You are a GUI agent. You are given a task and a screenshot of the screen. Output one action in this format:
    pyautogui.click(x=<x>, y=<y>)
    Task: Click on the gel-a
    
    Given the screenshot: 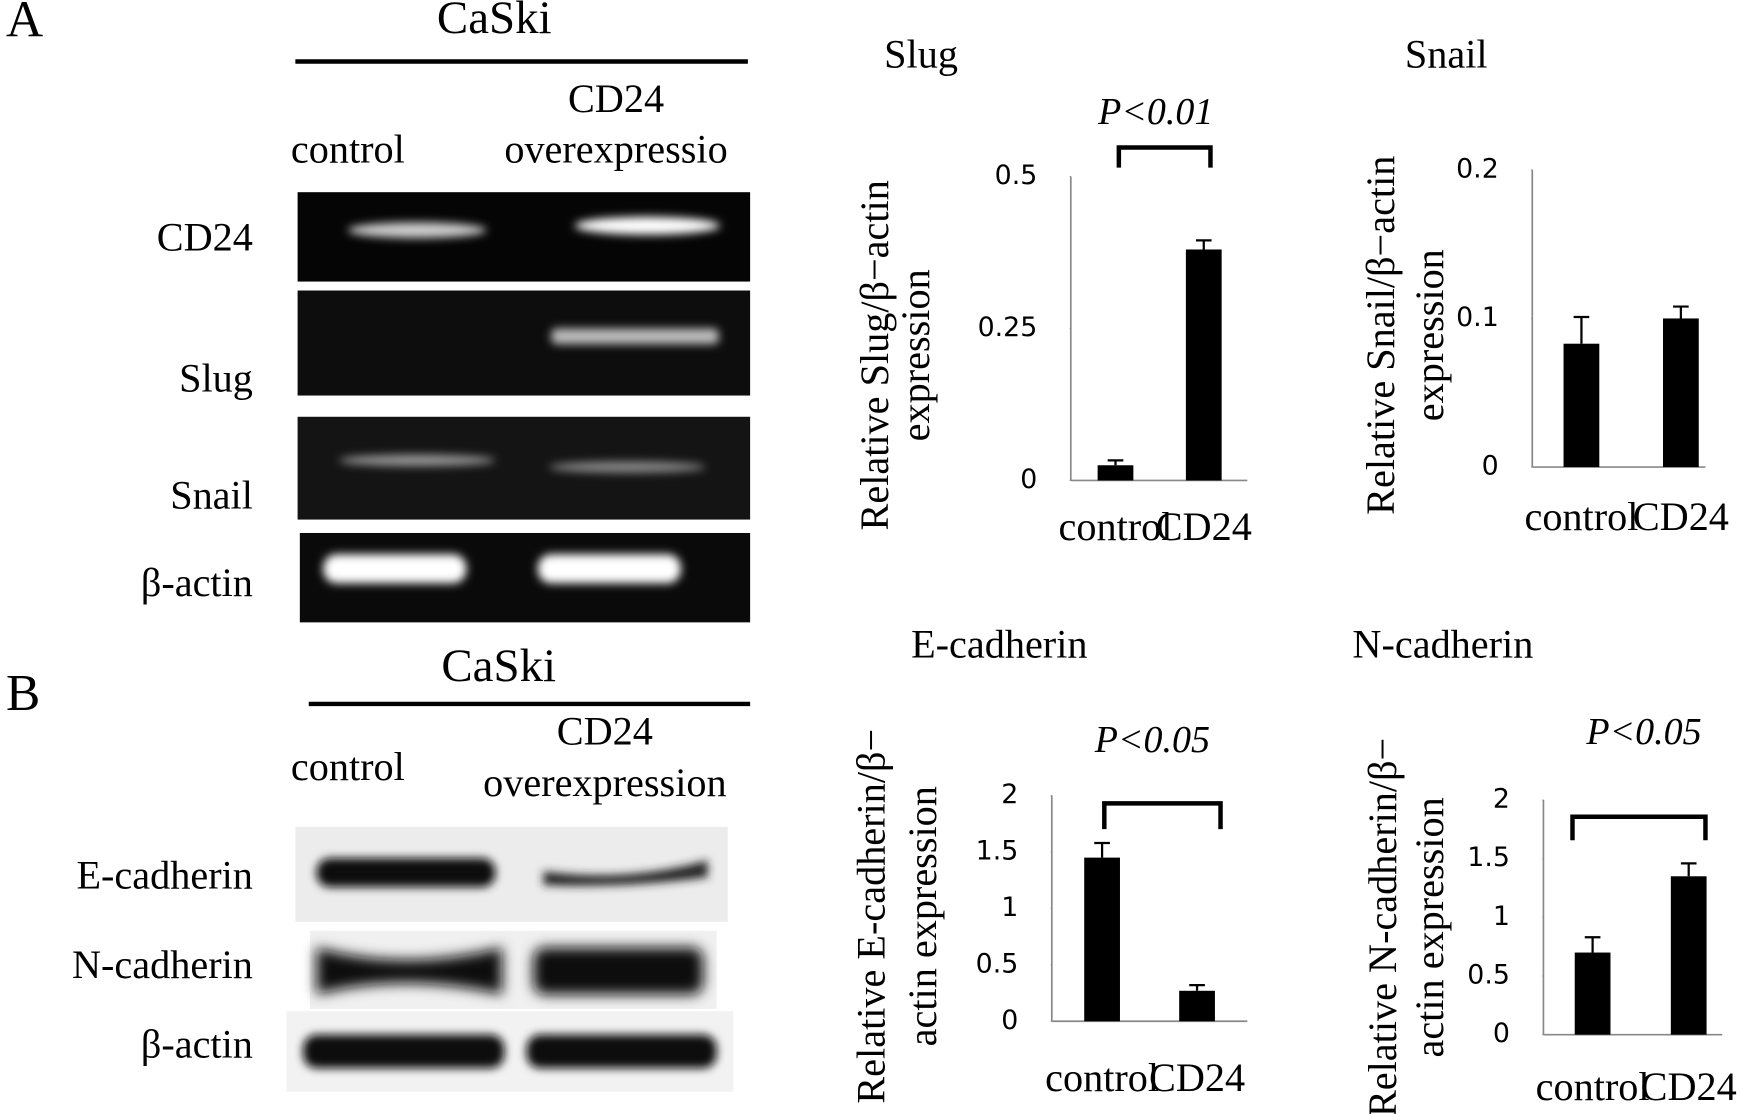 What is the action you would take?
    pyautogui.click(x=523, y=341)
    